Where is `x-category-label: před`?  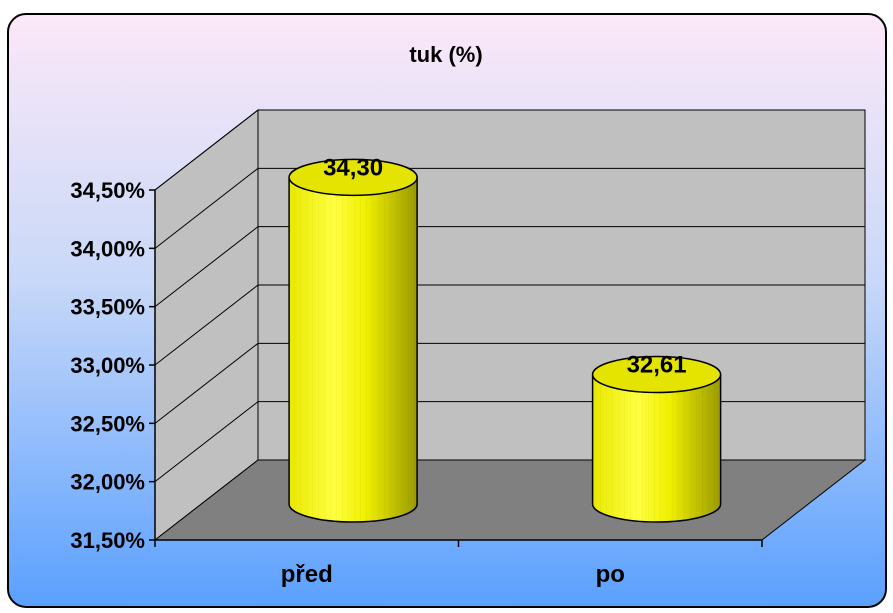 x-category-label: před is located at coordinates (307, 574).